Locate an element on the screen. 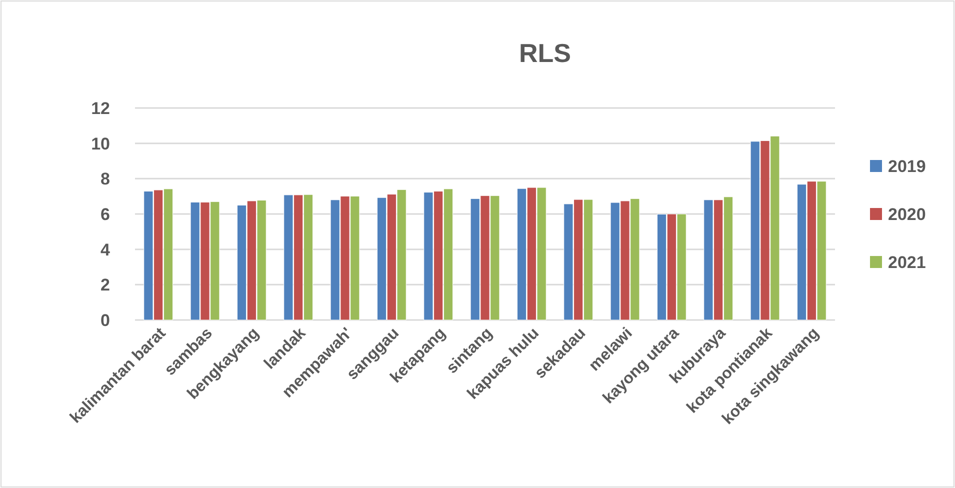  legend-label: 2019 is located at coordinates (907, 166).